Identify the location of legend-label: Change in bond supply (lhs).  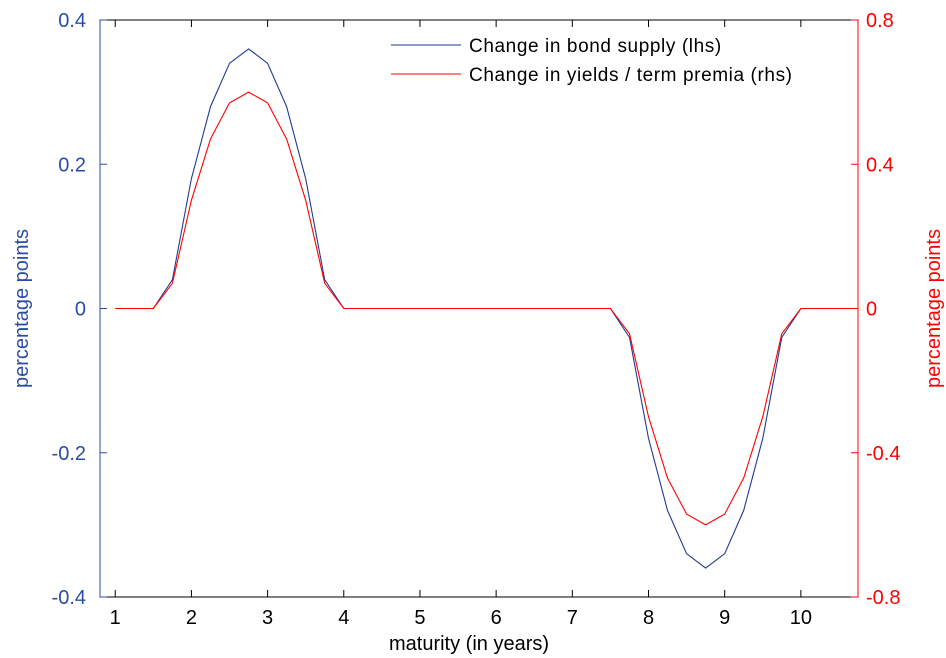
(595, 46).